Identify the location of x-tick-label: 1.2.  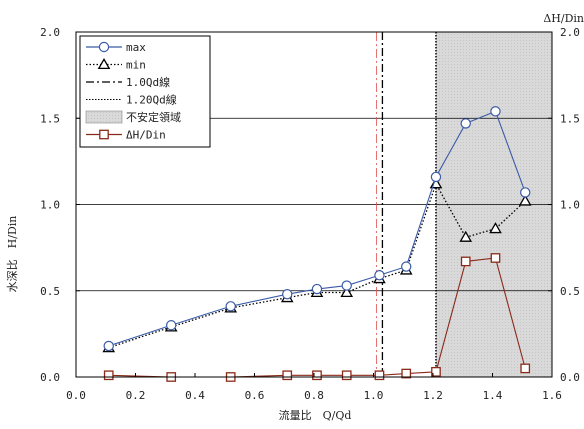
(433, 395).